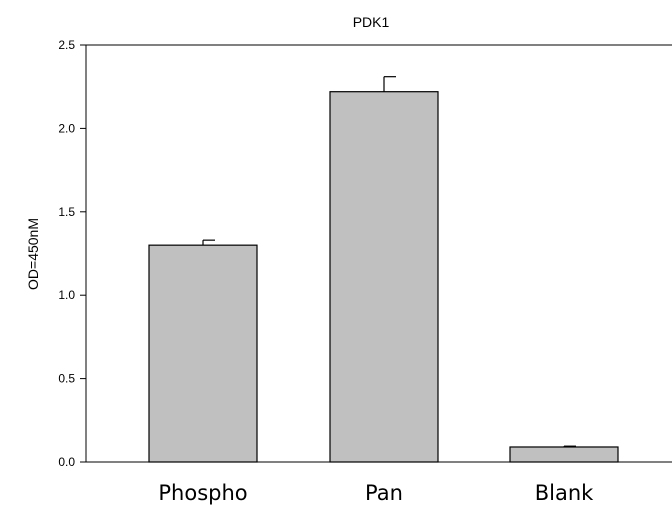  What do you see at coordinates (66, 128) in the screenshot?
I see `y-tick-label: 2.0` at bounding box center [66, 128].